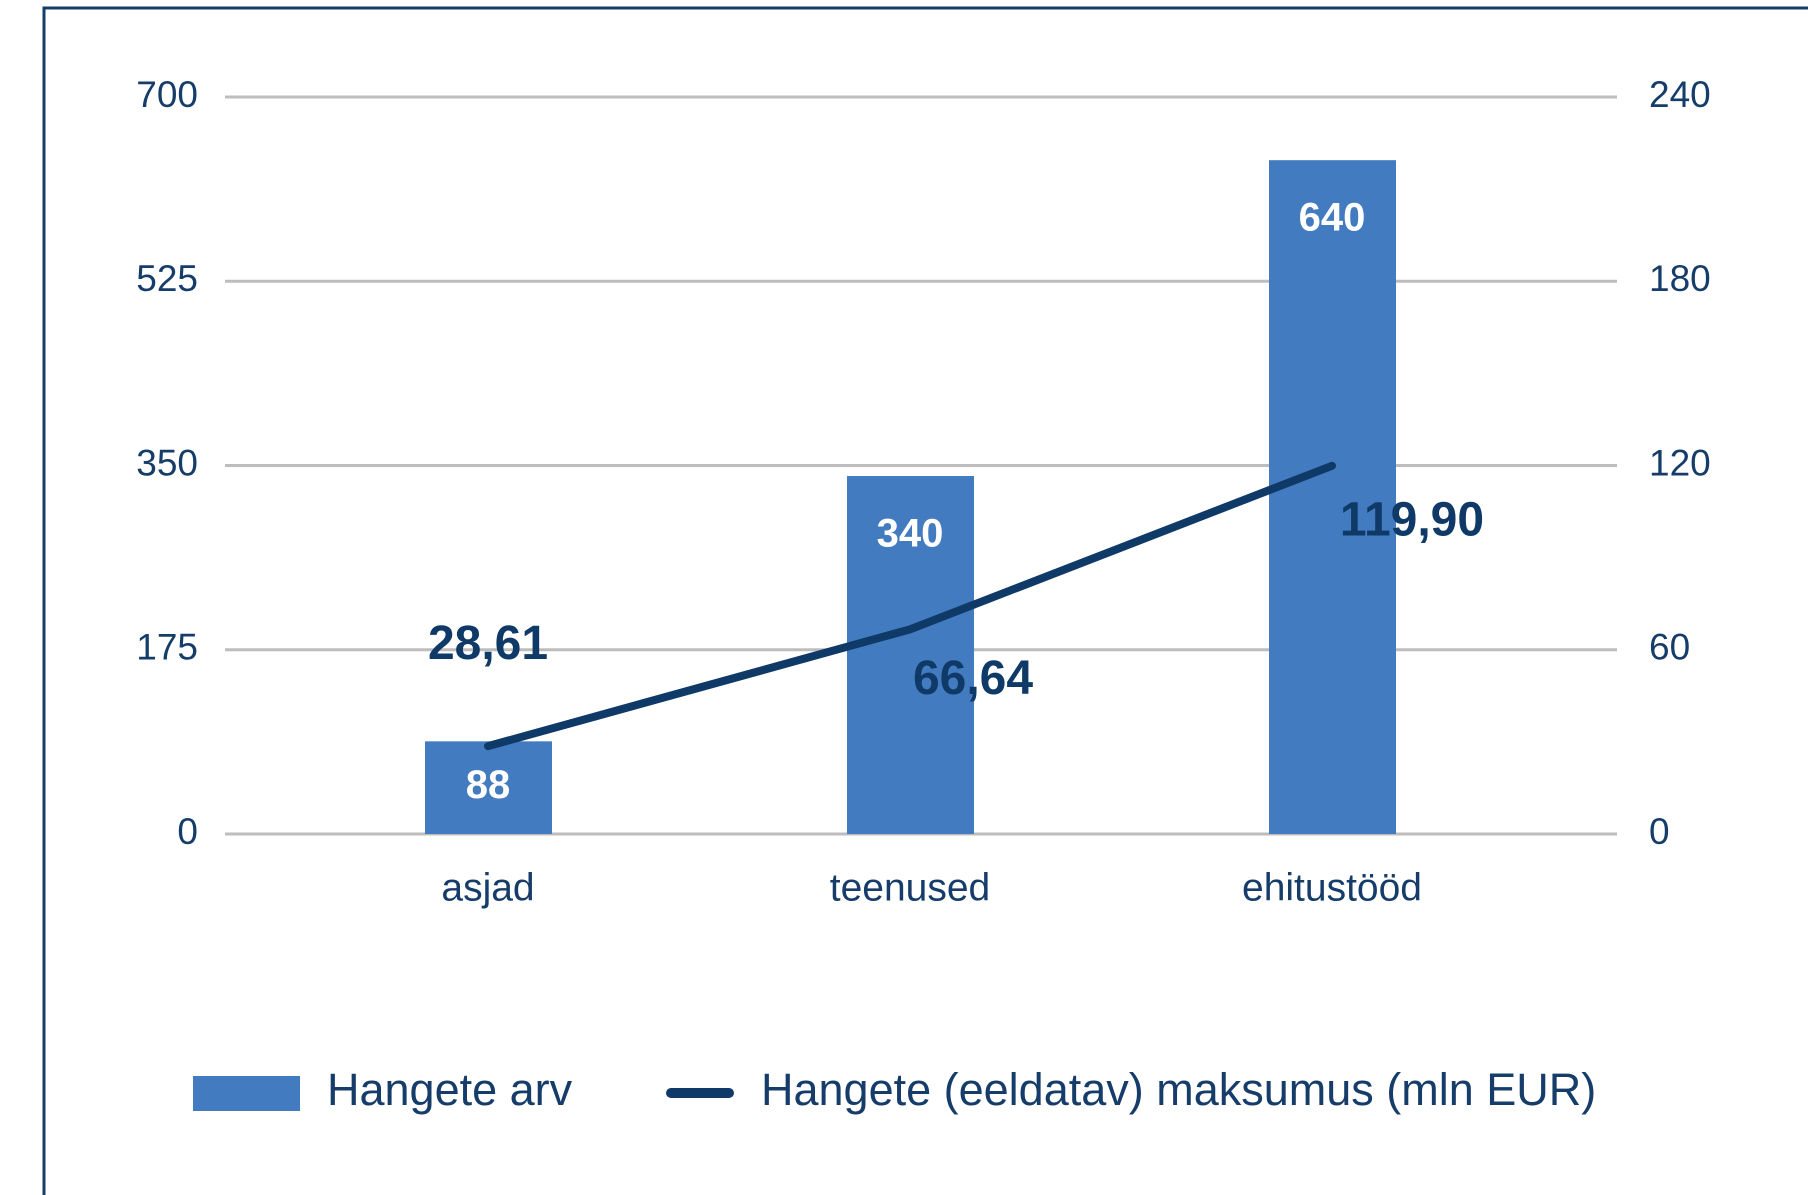 Image resolution: width=1808 pixels, height=1195 pixels. Describe the element at coordinates (167, 462) in the screenshot. I see `y-tick-label: 350` at that location.